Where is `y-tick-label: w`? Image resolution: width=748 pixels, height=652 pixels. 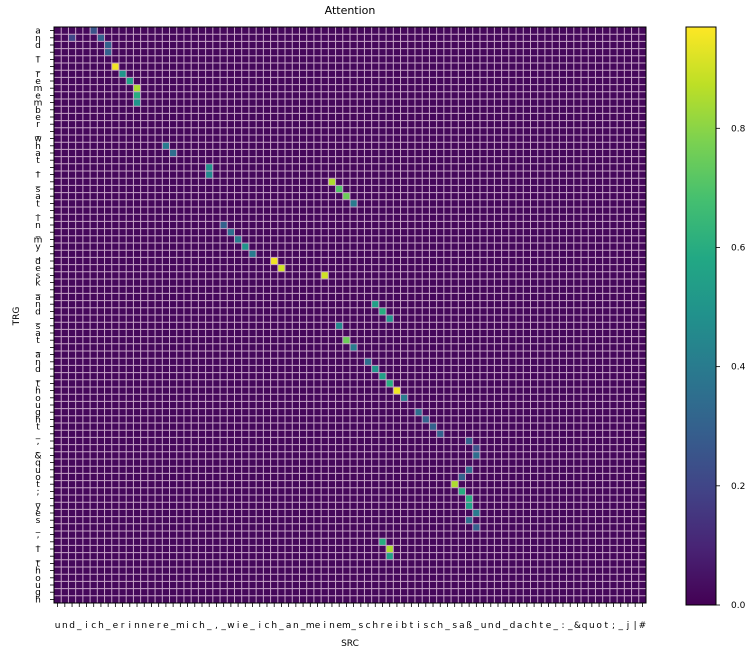
y-tick-label: w is located at coordinates (37, 140).